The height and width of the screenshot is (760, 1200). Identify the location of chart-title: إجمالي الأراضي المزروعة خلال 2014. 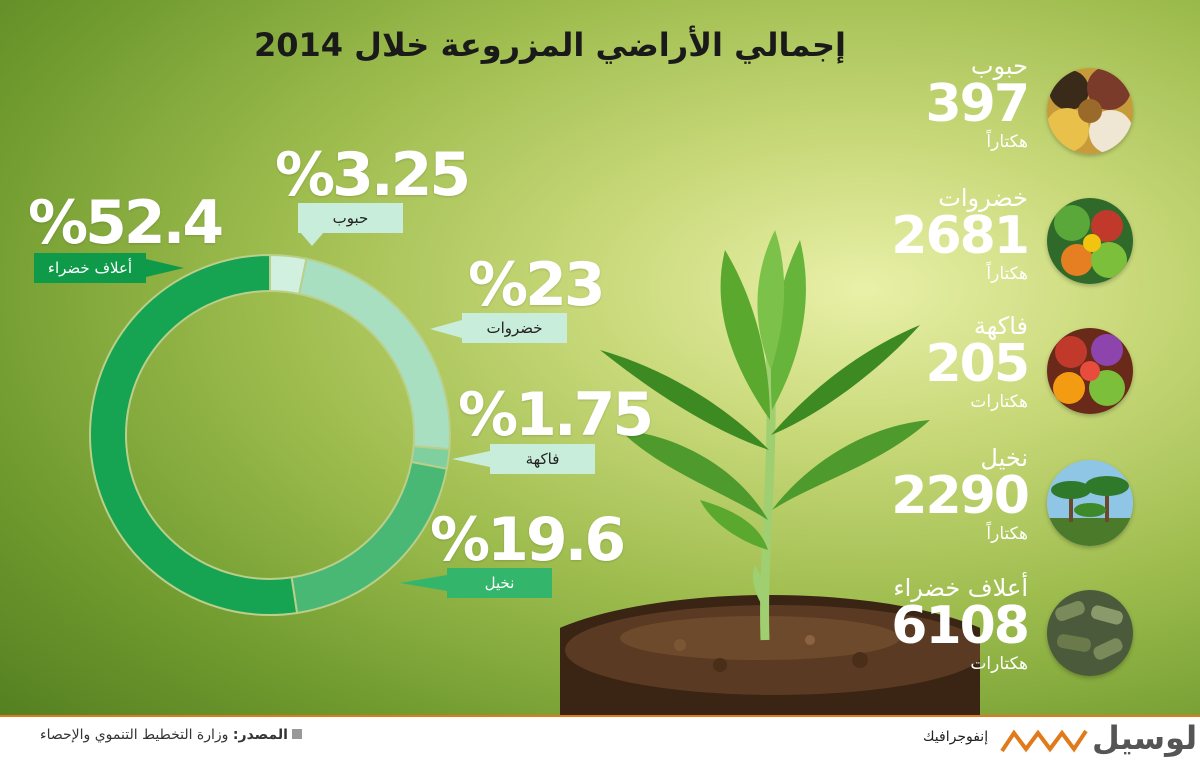
(550, 45).